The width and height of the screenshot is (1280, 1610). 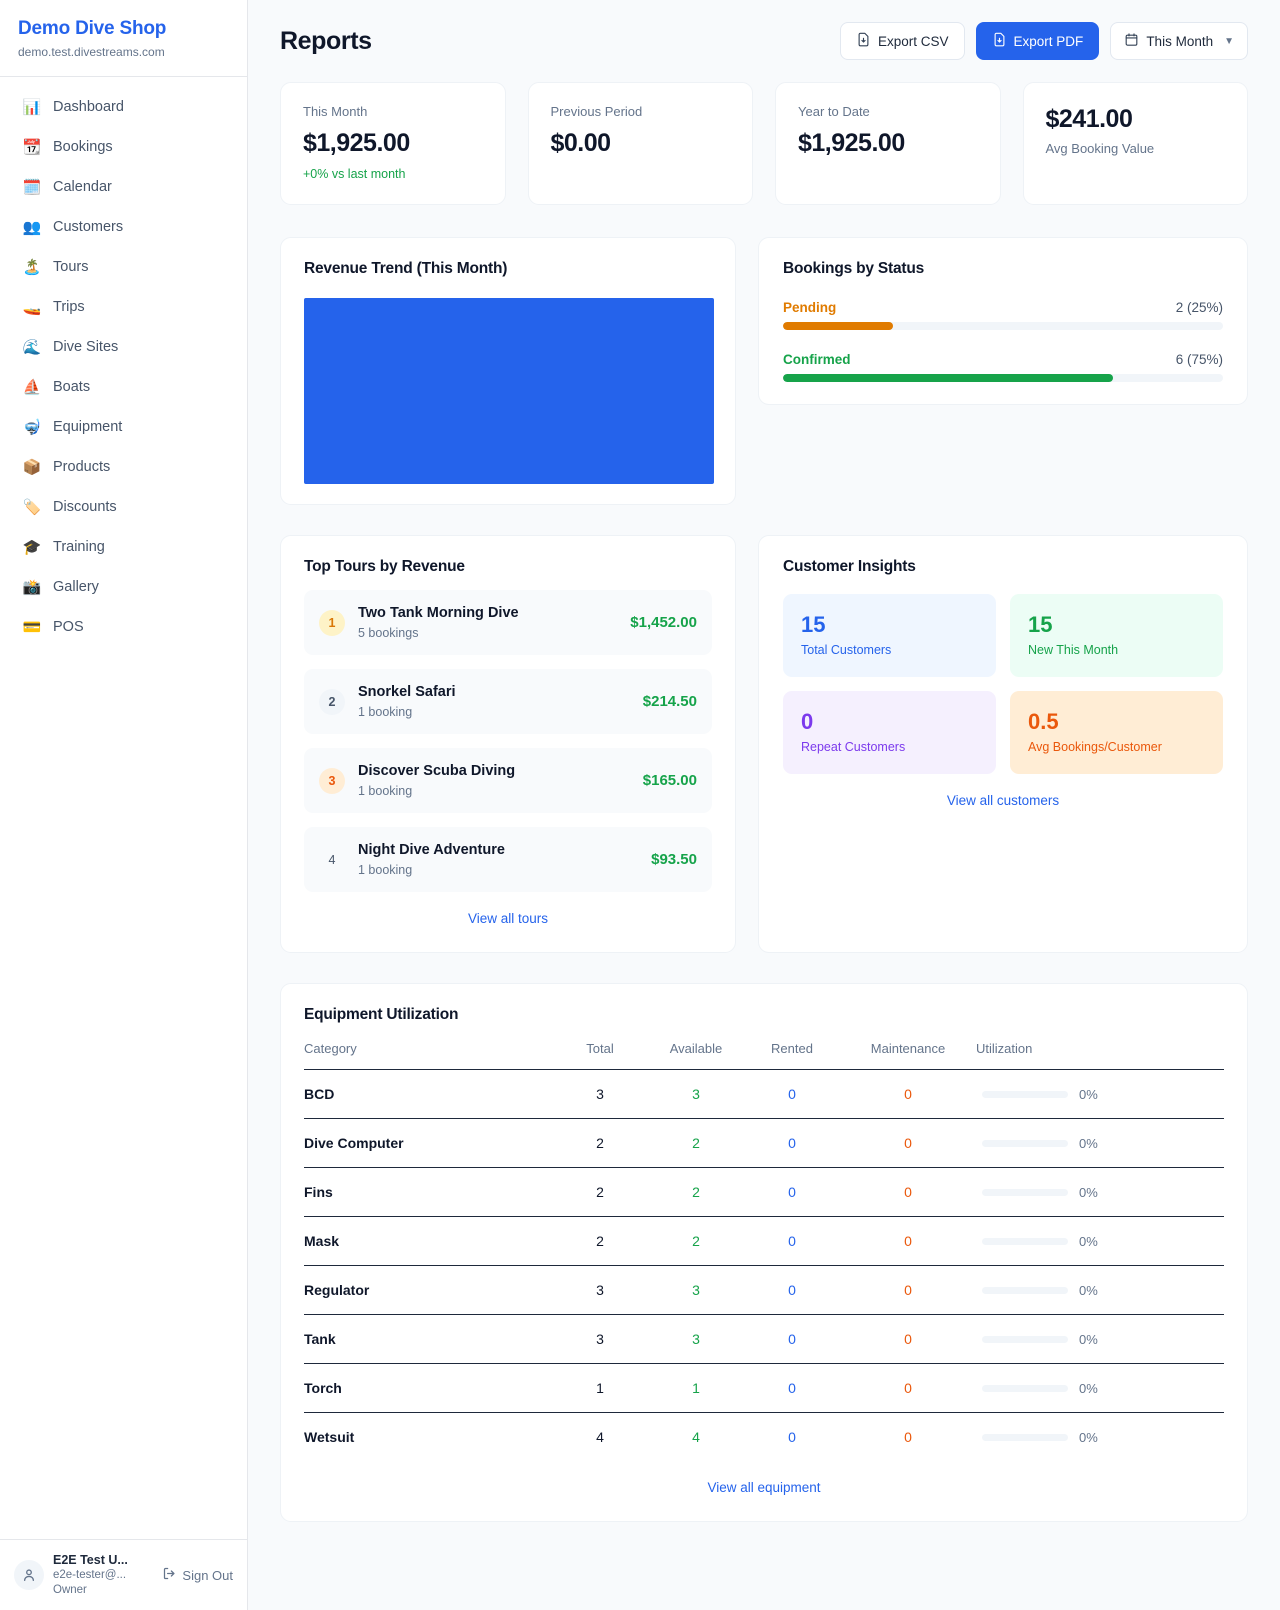 I want to click on insight-value: 0.5, so click(x=1043, y=721).